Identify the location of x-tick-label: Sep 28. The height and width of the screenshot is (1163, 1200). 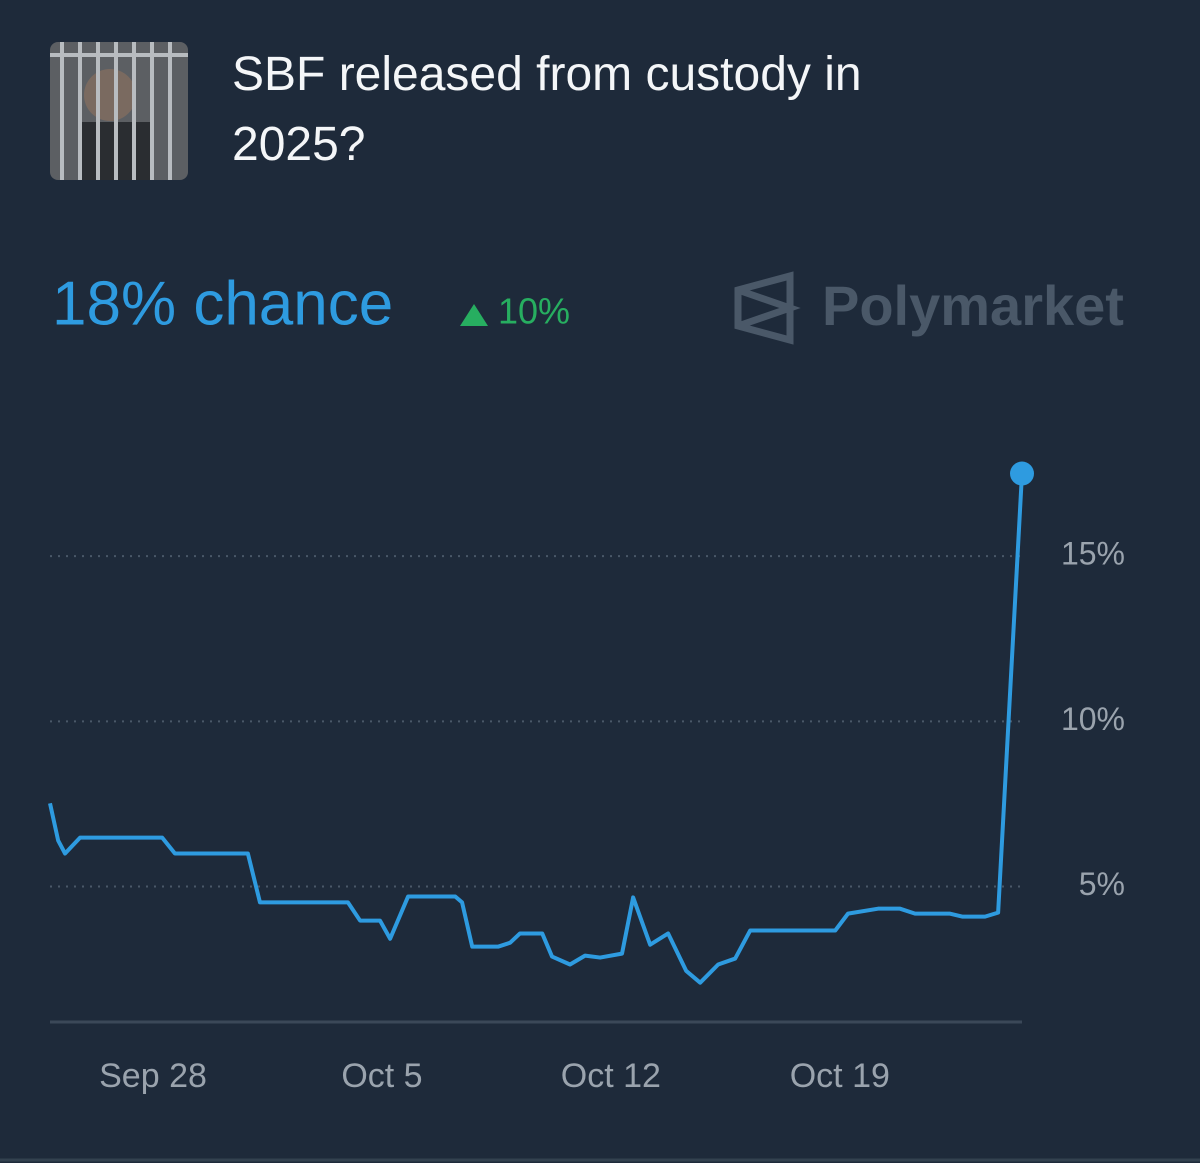
(153, 1076).